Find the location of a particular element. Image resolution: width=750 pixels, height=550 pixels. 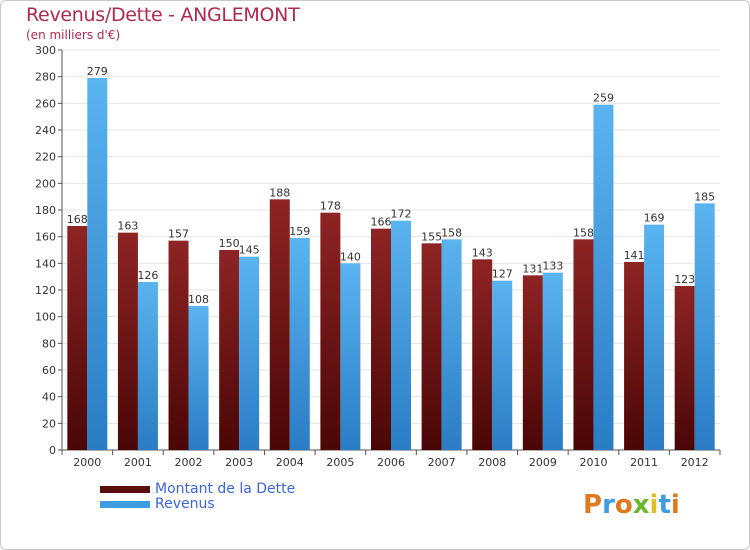

x-tick-label: 2006 is located at coordinates (391, 462).